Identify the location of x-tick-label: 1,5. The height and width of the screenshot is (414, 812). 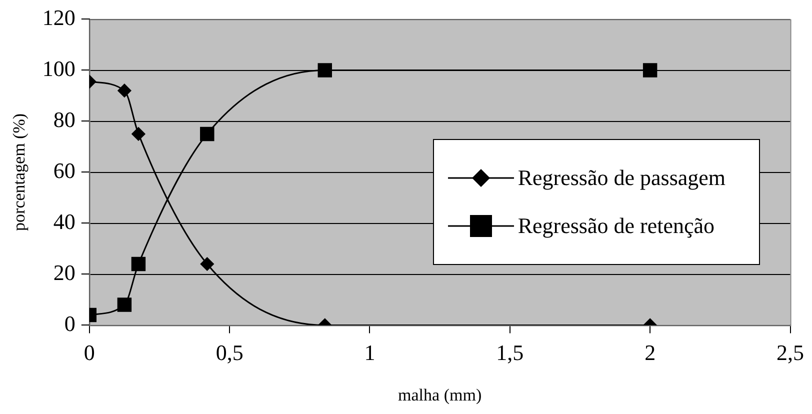
(510, 353).